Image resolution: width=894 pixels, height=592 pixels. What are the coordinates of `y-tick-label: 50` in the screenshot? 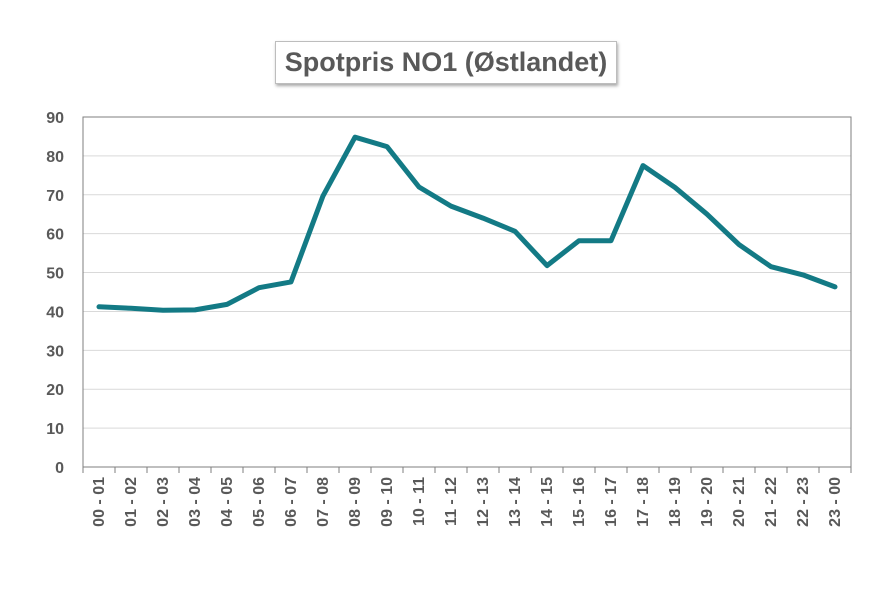 It's located at (55, 274).